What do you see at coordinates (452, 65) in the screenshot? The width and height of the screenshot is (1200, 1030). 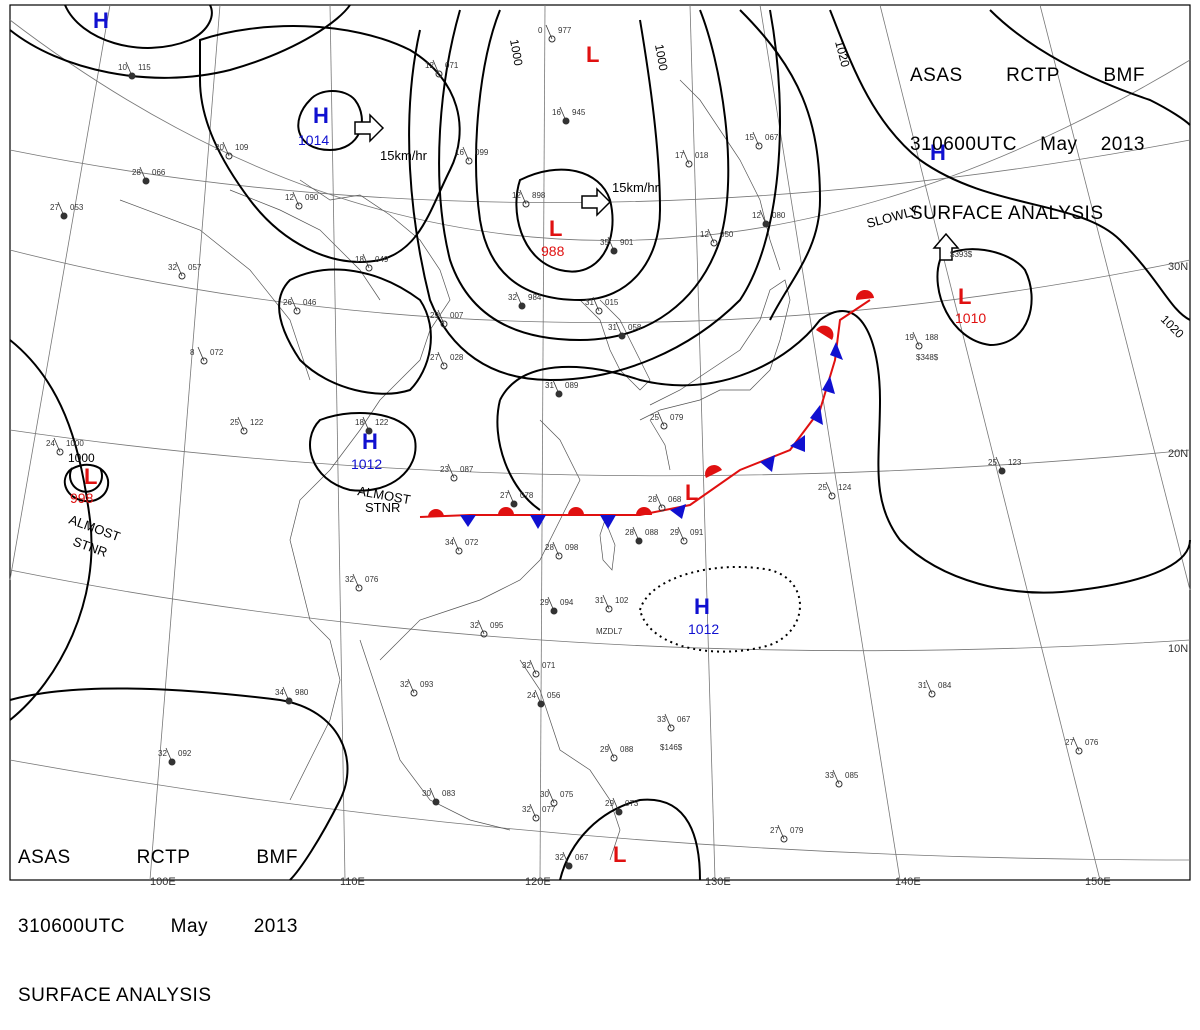 I see `station-pressure: 071` at bounding box center [452, 65].